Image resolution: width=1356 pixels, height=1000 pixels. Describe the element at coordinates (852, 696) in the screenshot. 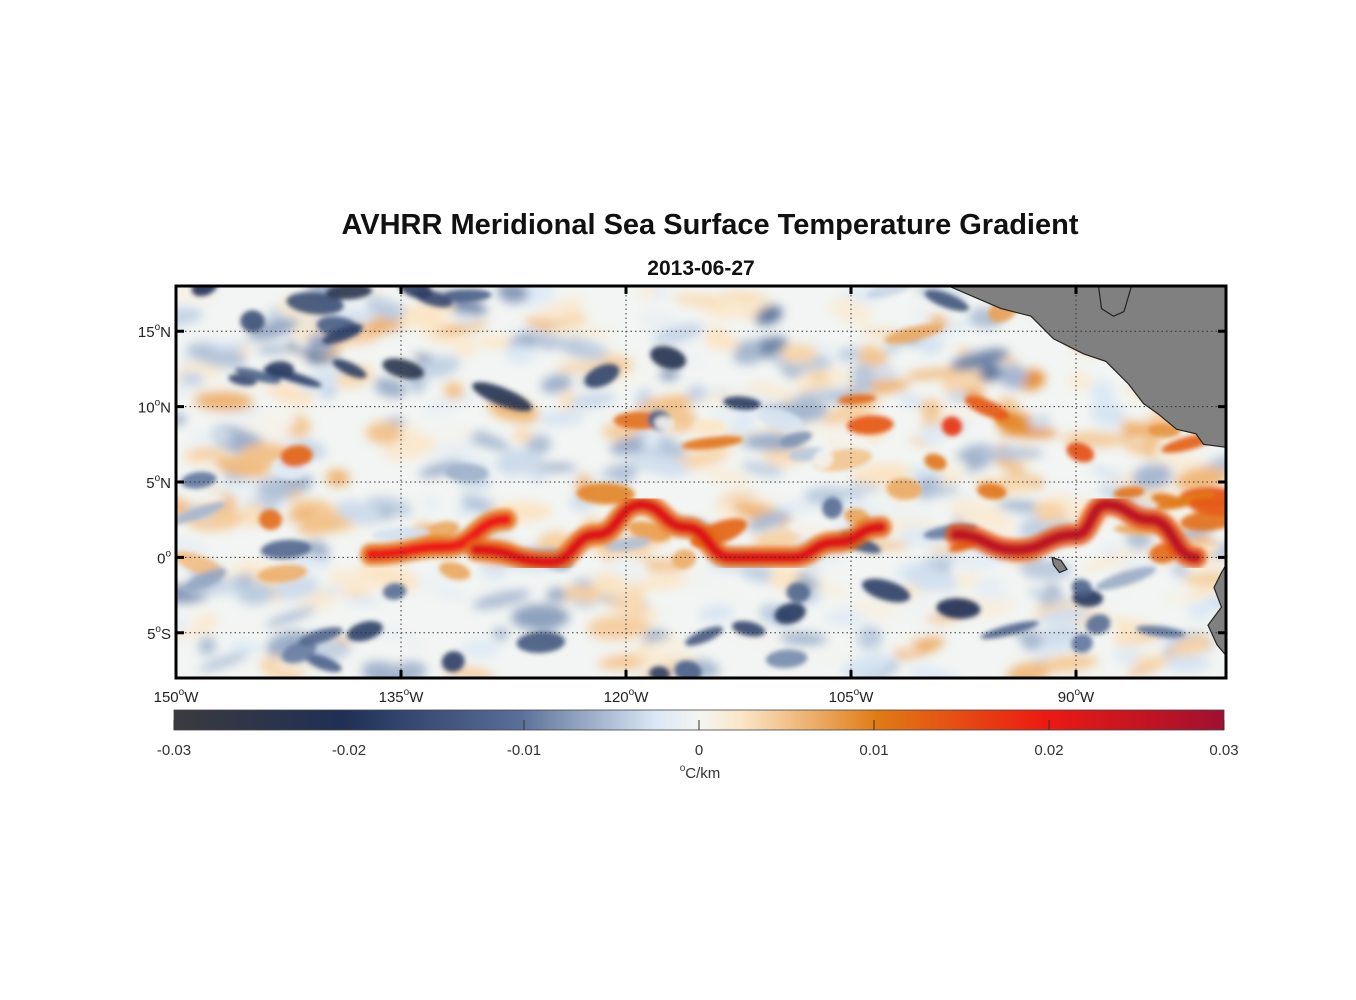

I see `lon-tick-label: 105oW` at that location.